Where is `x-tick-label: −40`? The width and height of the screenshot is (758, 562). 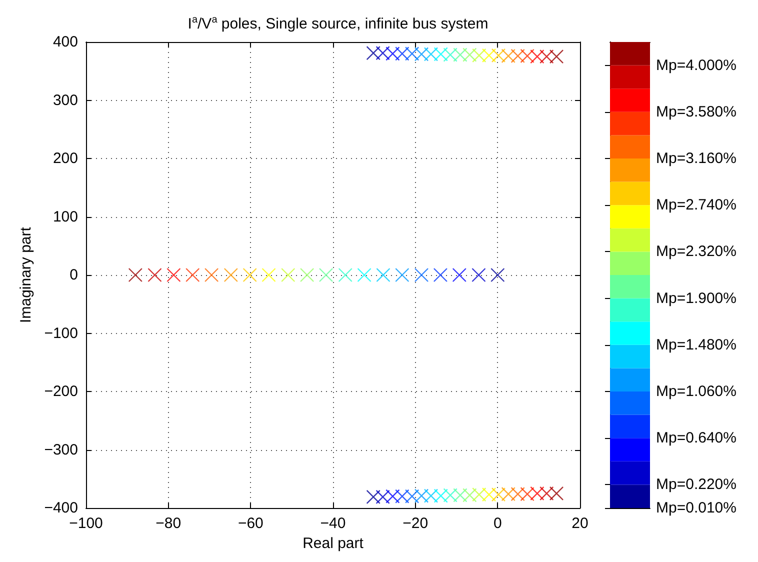 x-tick-label: −40 is located at coordinates (333, 523).